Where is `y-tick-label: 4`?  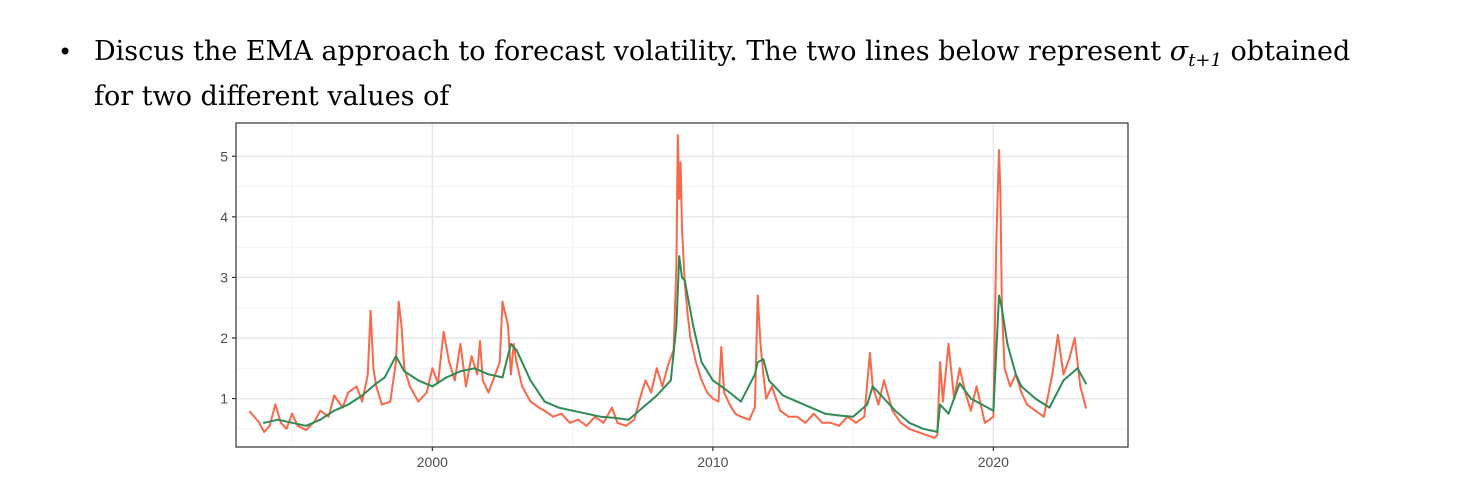 y-tick-label: 4 is located at coordinates (224, 217).